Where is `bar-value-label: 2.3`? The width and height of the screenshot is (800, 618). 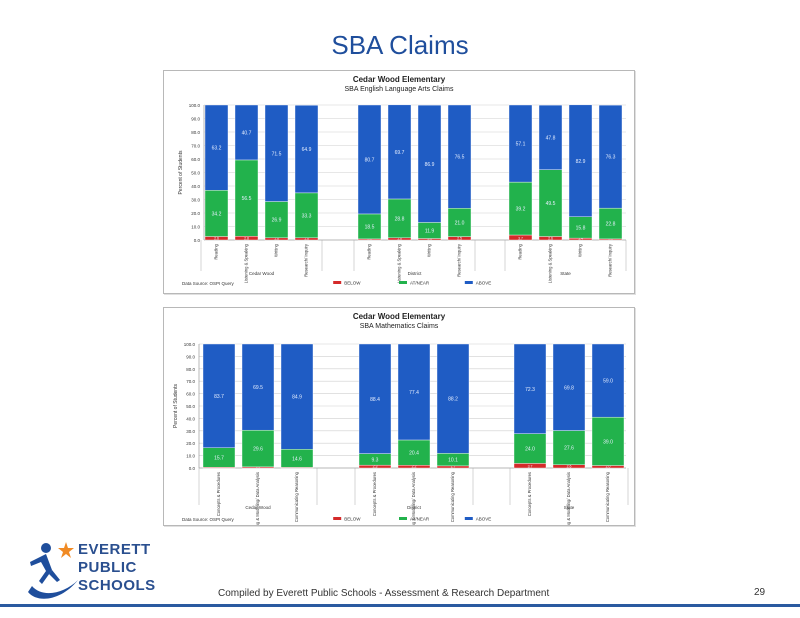 bar-value-label: 2.3 is located at coordinates (375, 467).